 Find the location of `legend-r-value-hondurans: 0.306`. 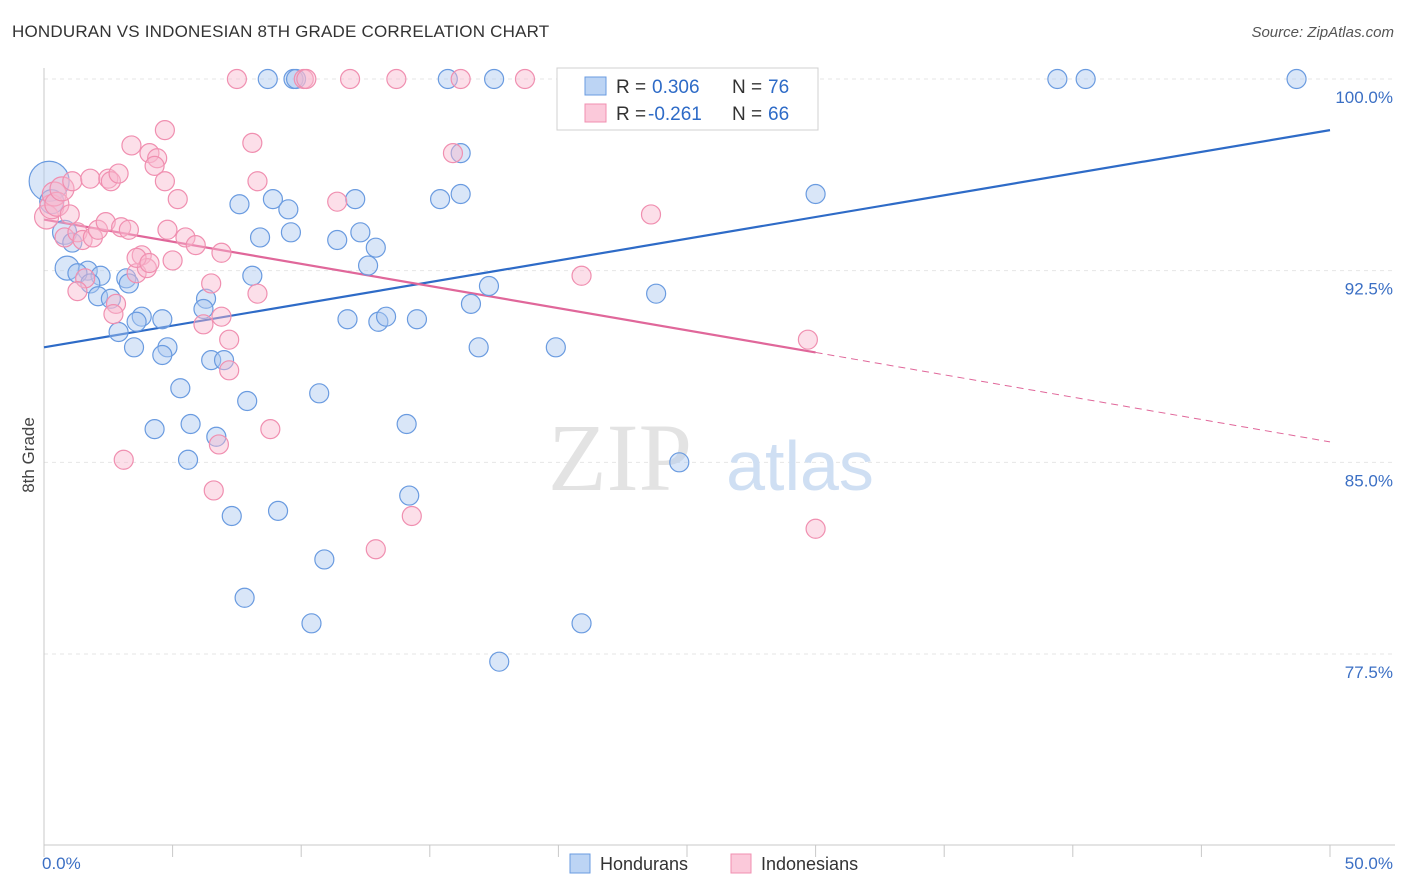

legend-r-value-hondurans: 0.306 is located at coordinates (676, 87).